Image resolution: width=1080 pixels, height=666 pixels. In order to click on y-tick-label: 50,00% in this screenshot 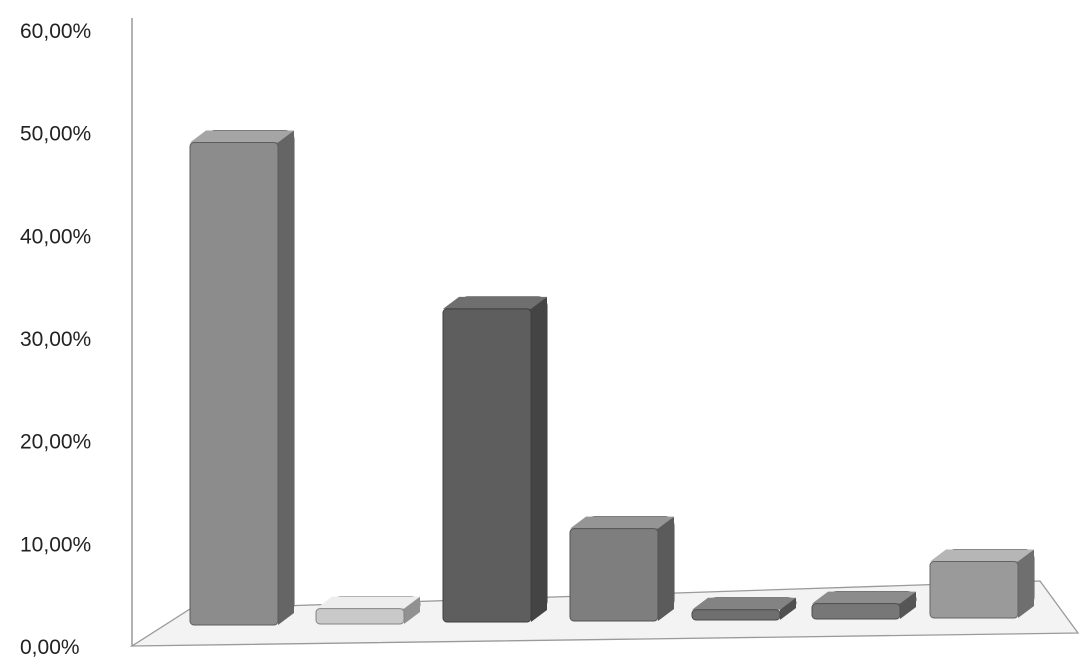, I will do `click(55, 134)`.